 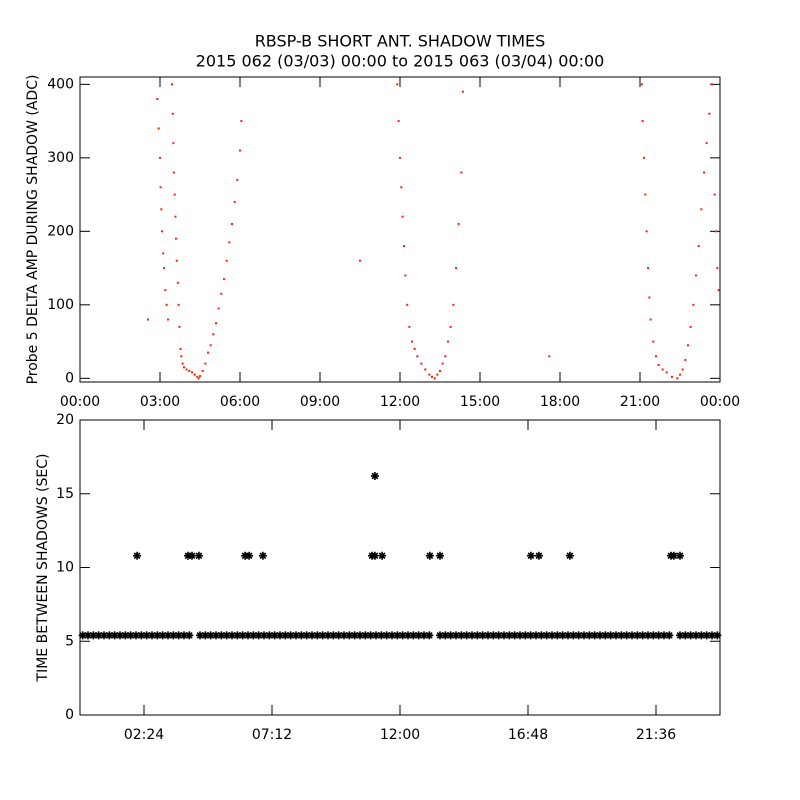 What do you see at coordinates (720, 402) in the screenshot?
I see `x-tick-label: 00:00` at bounding box center [720, 402].